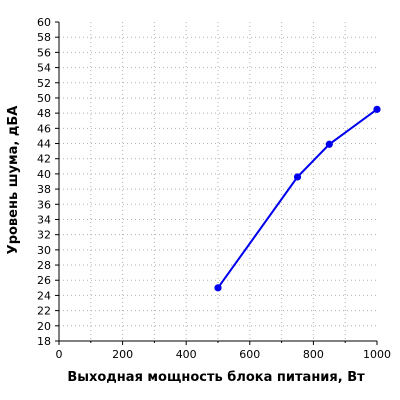  Describe the element at coordinates (44, 204) in the screenshot. I see `y-tick-label: 36` at that location.